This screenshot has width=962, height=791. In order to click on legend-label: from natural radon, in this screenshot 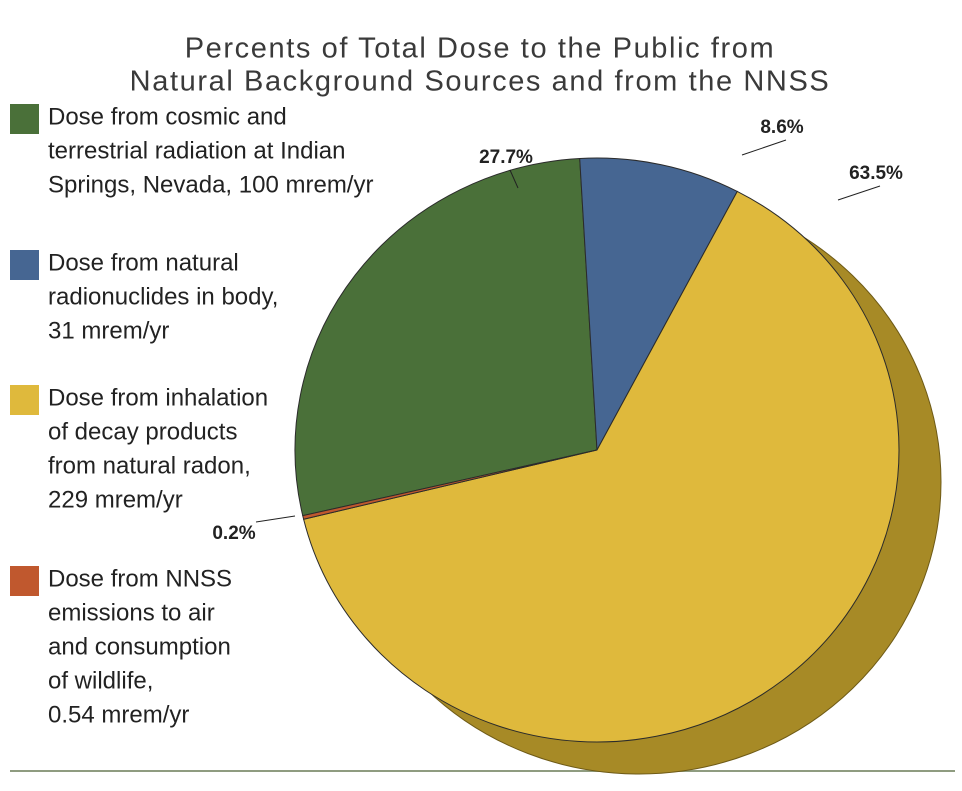, I will do `click(149, 465)`.